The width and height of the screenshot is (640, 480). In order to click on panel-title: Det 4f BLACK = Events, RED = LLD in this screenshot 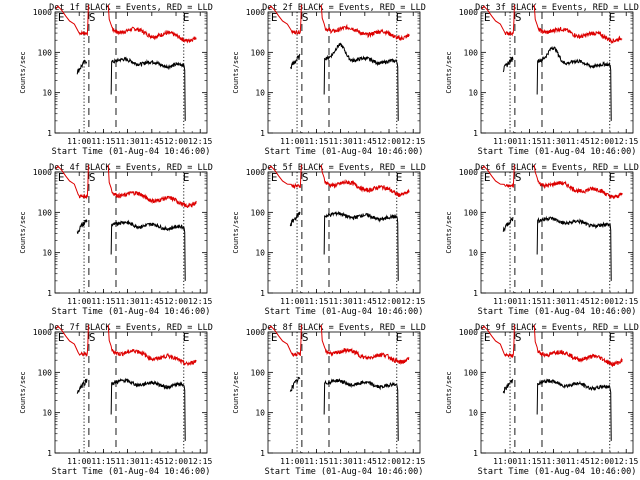, I will do `click(131, 168)`.